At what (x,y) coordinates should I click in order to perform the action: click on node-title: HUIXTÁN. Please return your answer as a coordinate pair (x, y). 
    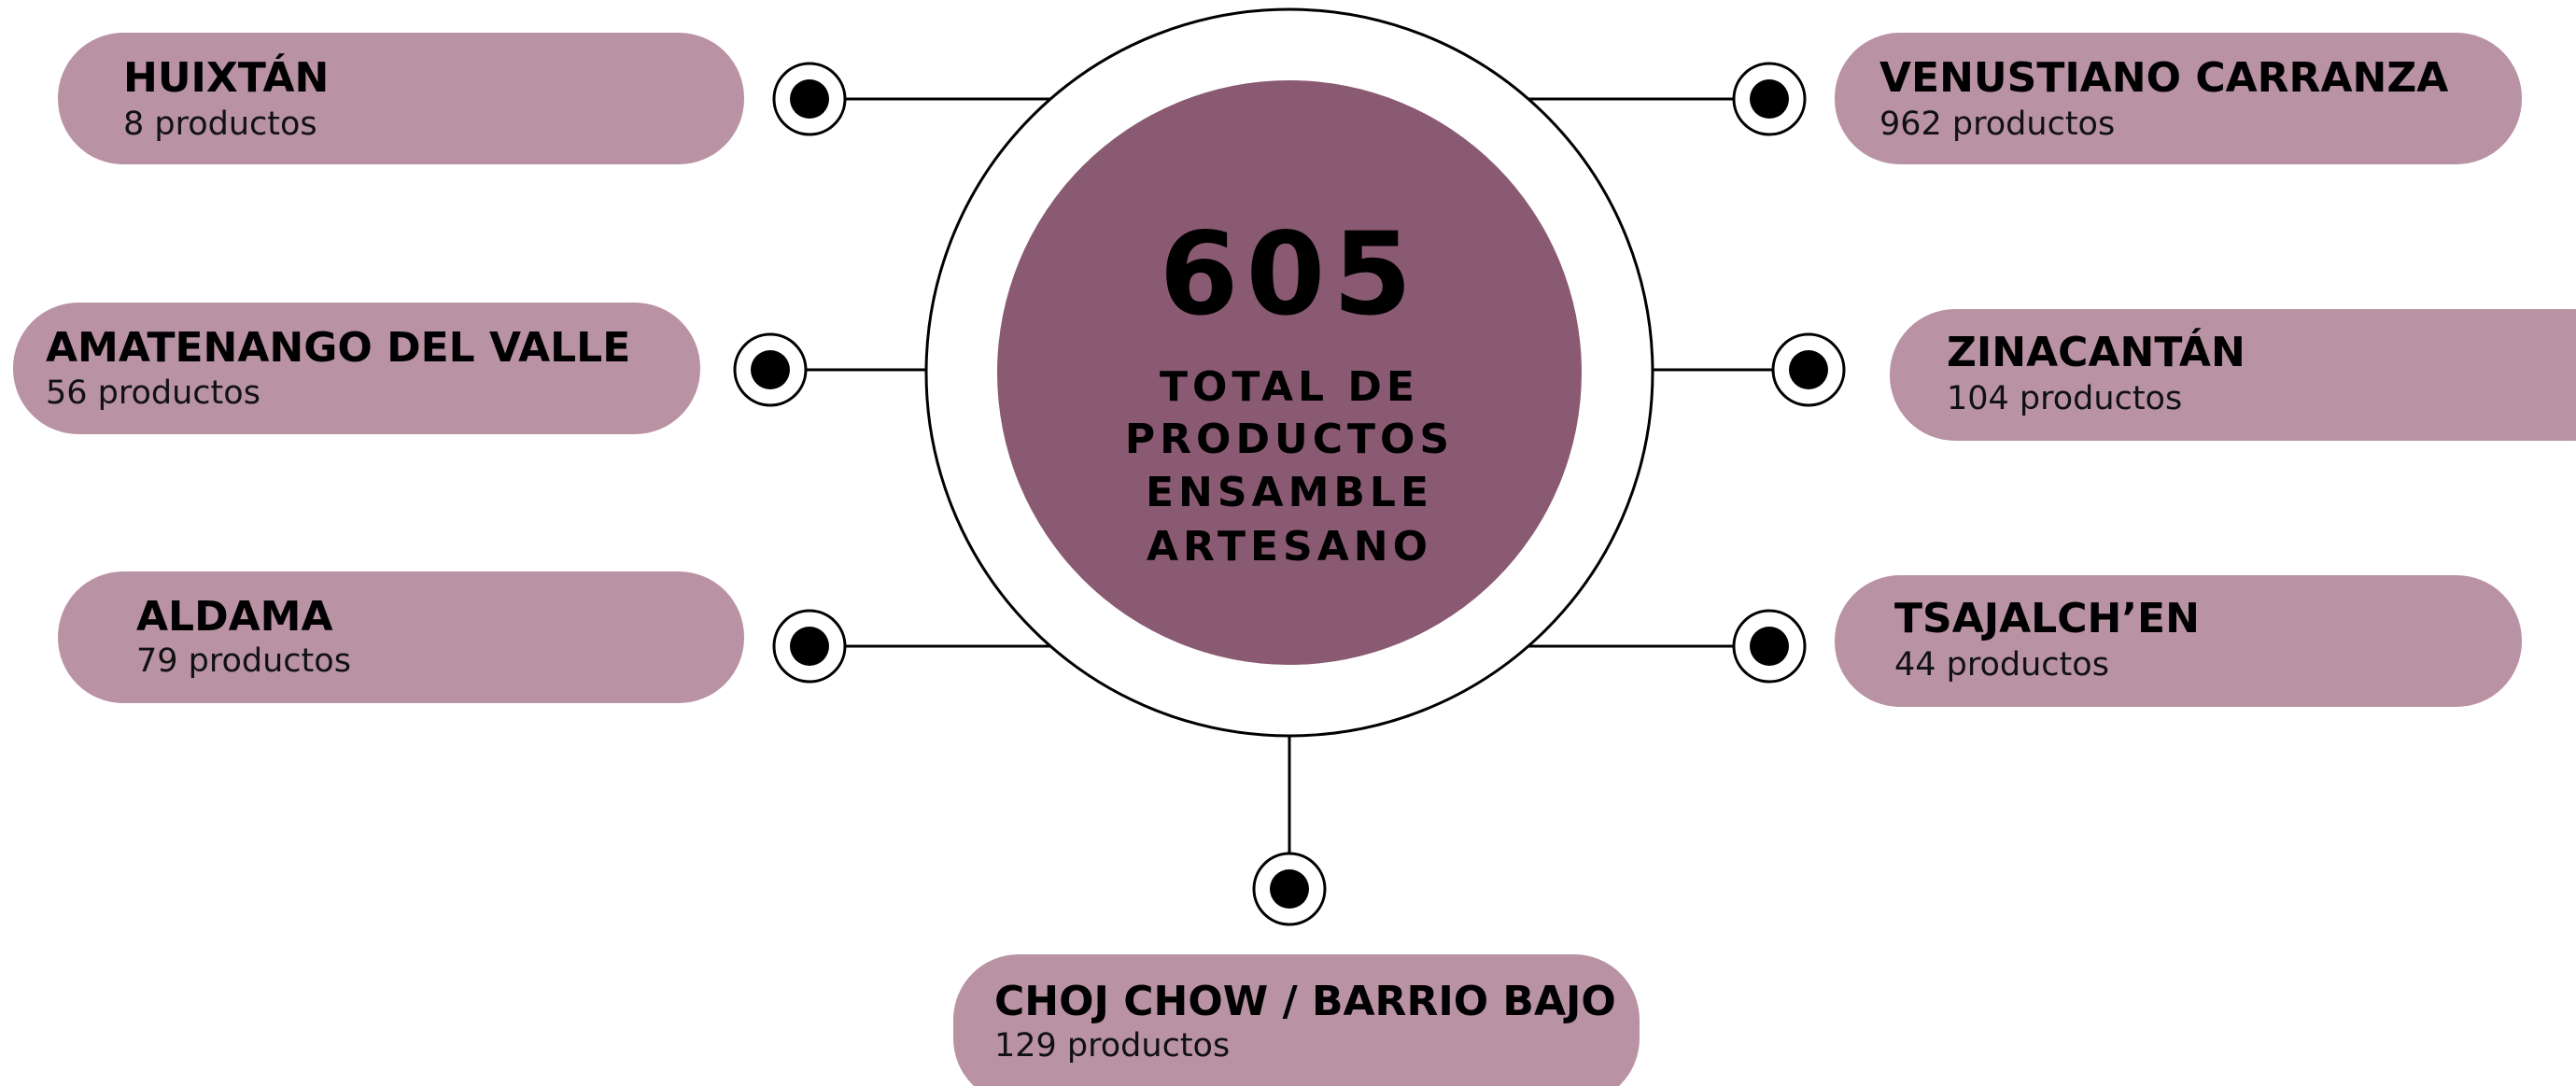
    Looking at the image, I should click on (226, 77).